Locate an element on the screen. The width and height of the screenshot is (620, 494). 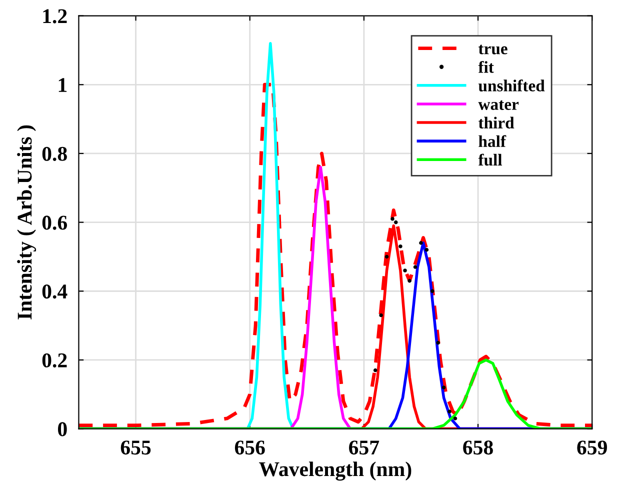
x-tick-label: 655 is located at coordinates (135, 447).